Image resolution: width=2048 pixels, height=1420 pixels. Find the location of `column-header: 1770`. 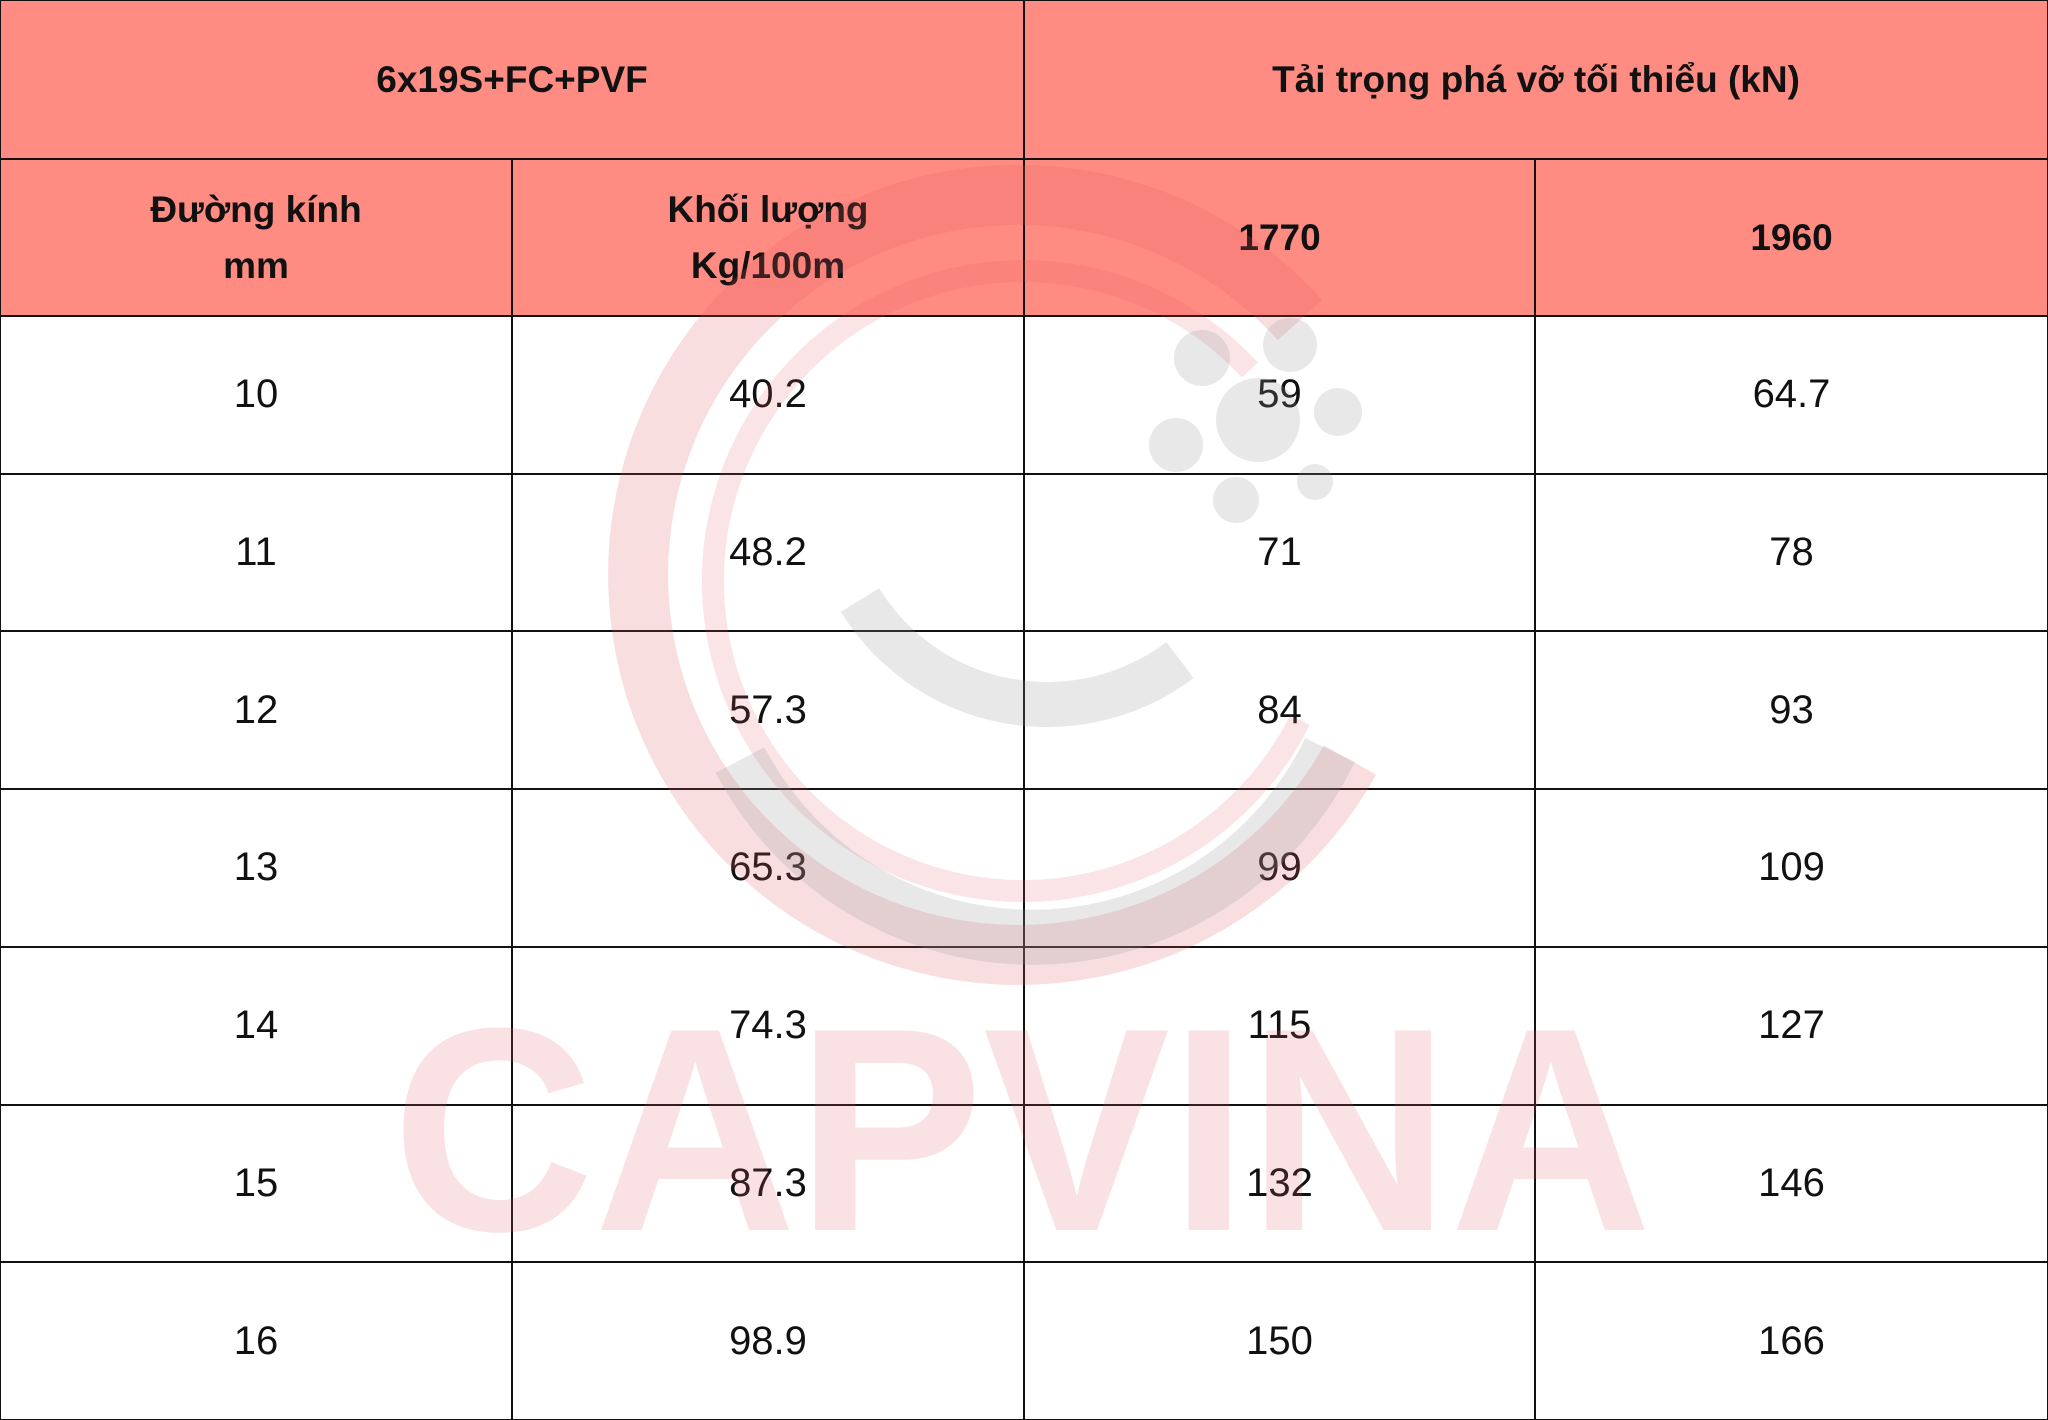

column-header: 1770 is located at coordinates (1279, 237).